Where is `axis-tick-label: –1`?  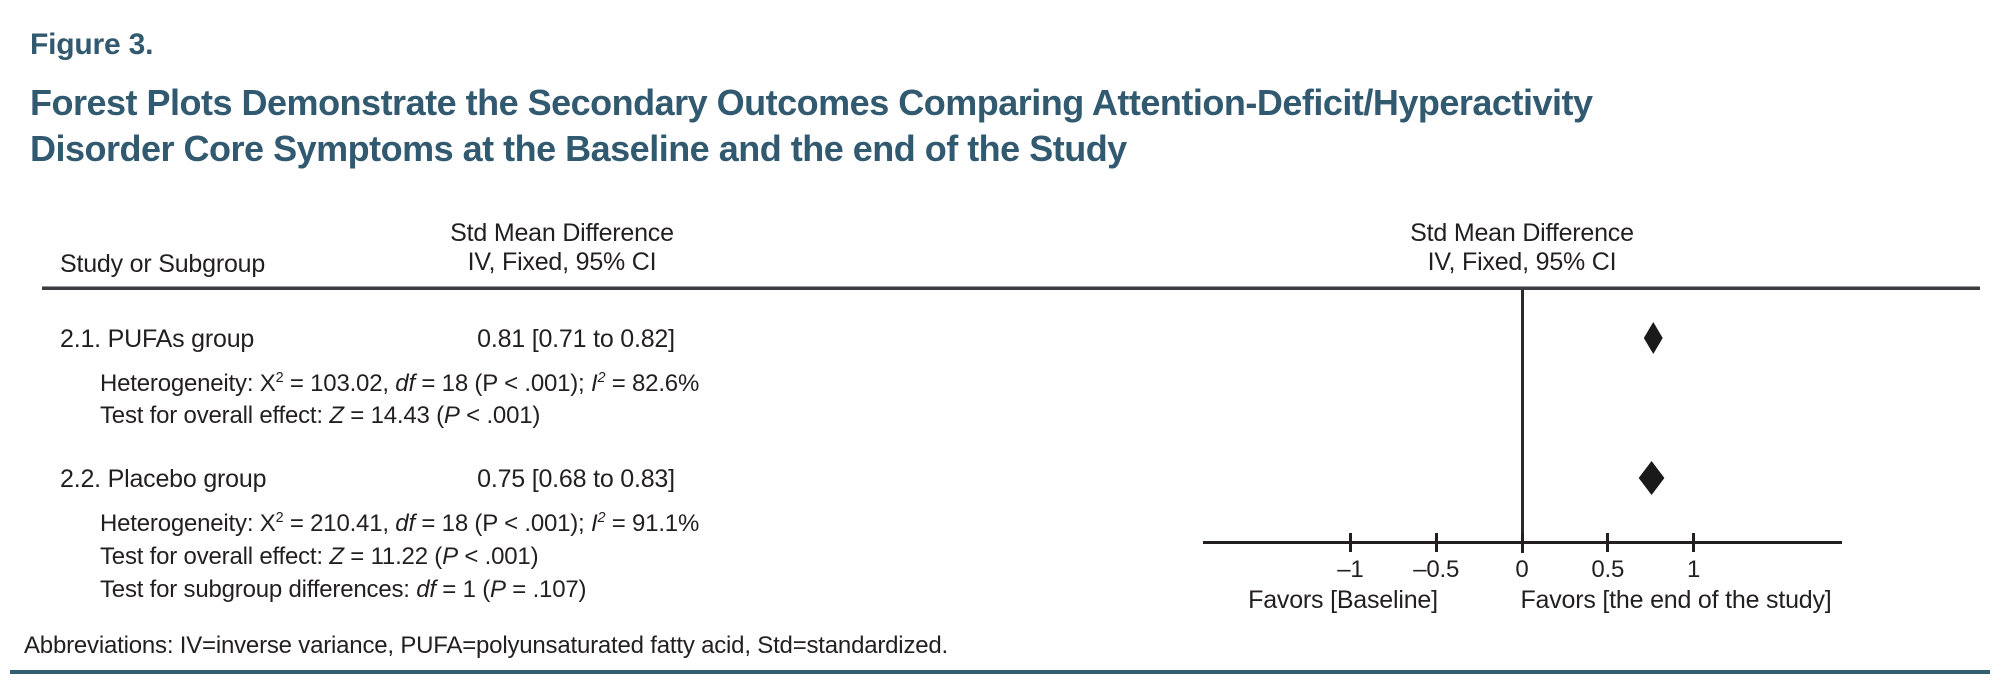
axis-tick-label: –1 is located at coordinates (1350, 569).